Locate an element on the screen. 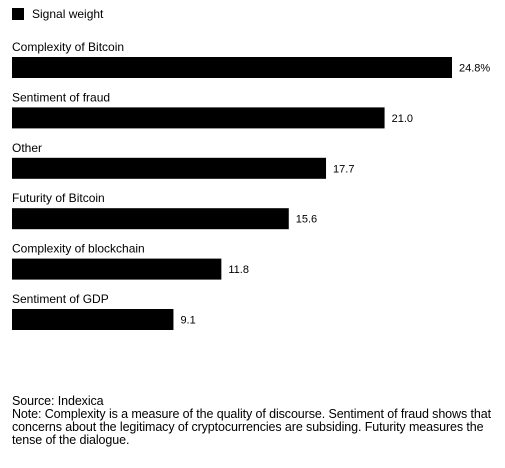 Image resolution: width=505 pixels, height=468 pixels. chart-legend: Signal weight is located at coordinates (57, 14).